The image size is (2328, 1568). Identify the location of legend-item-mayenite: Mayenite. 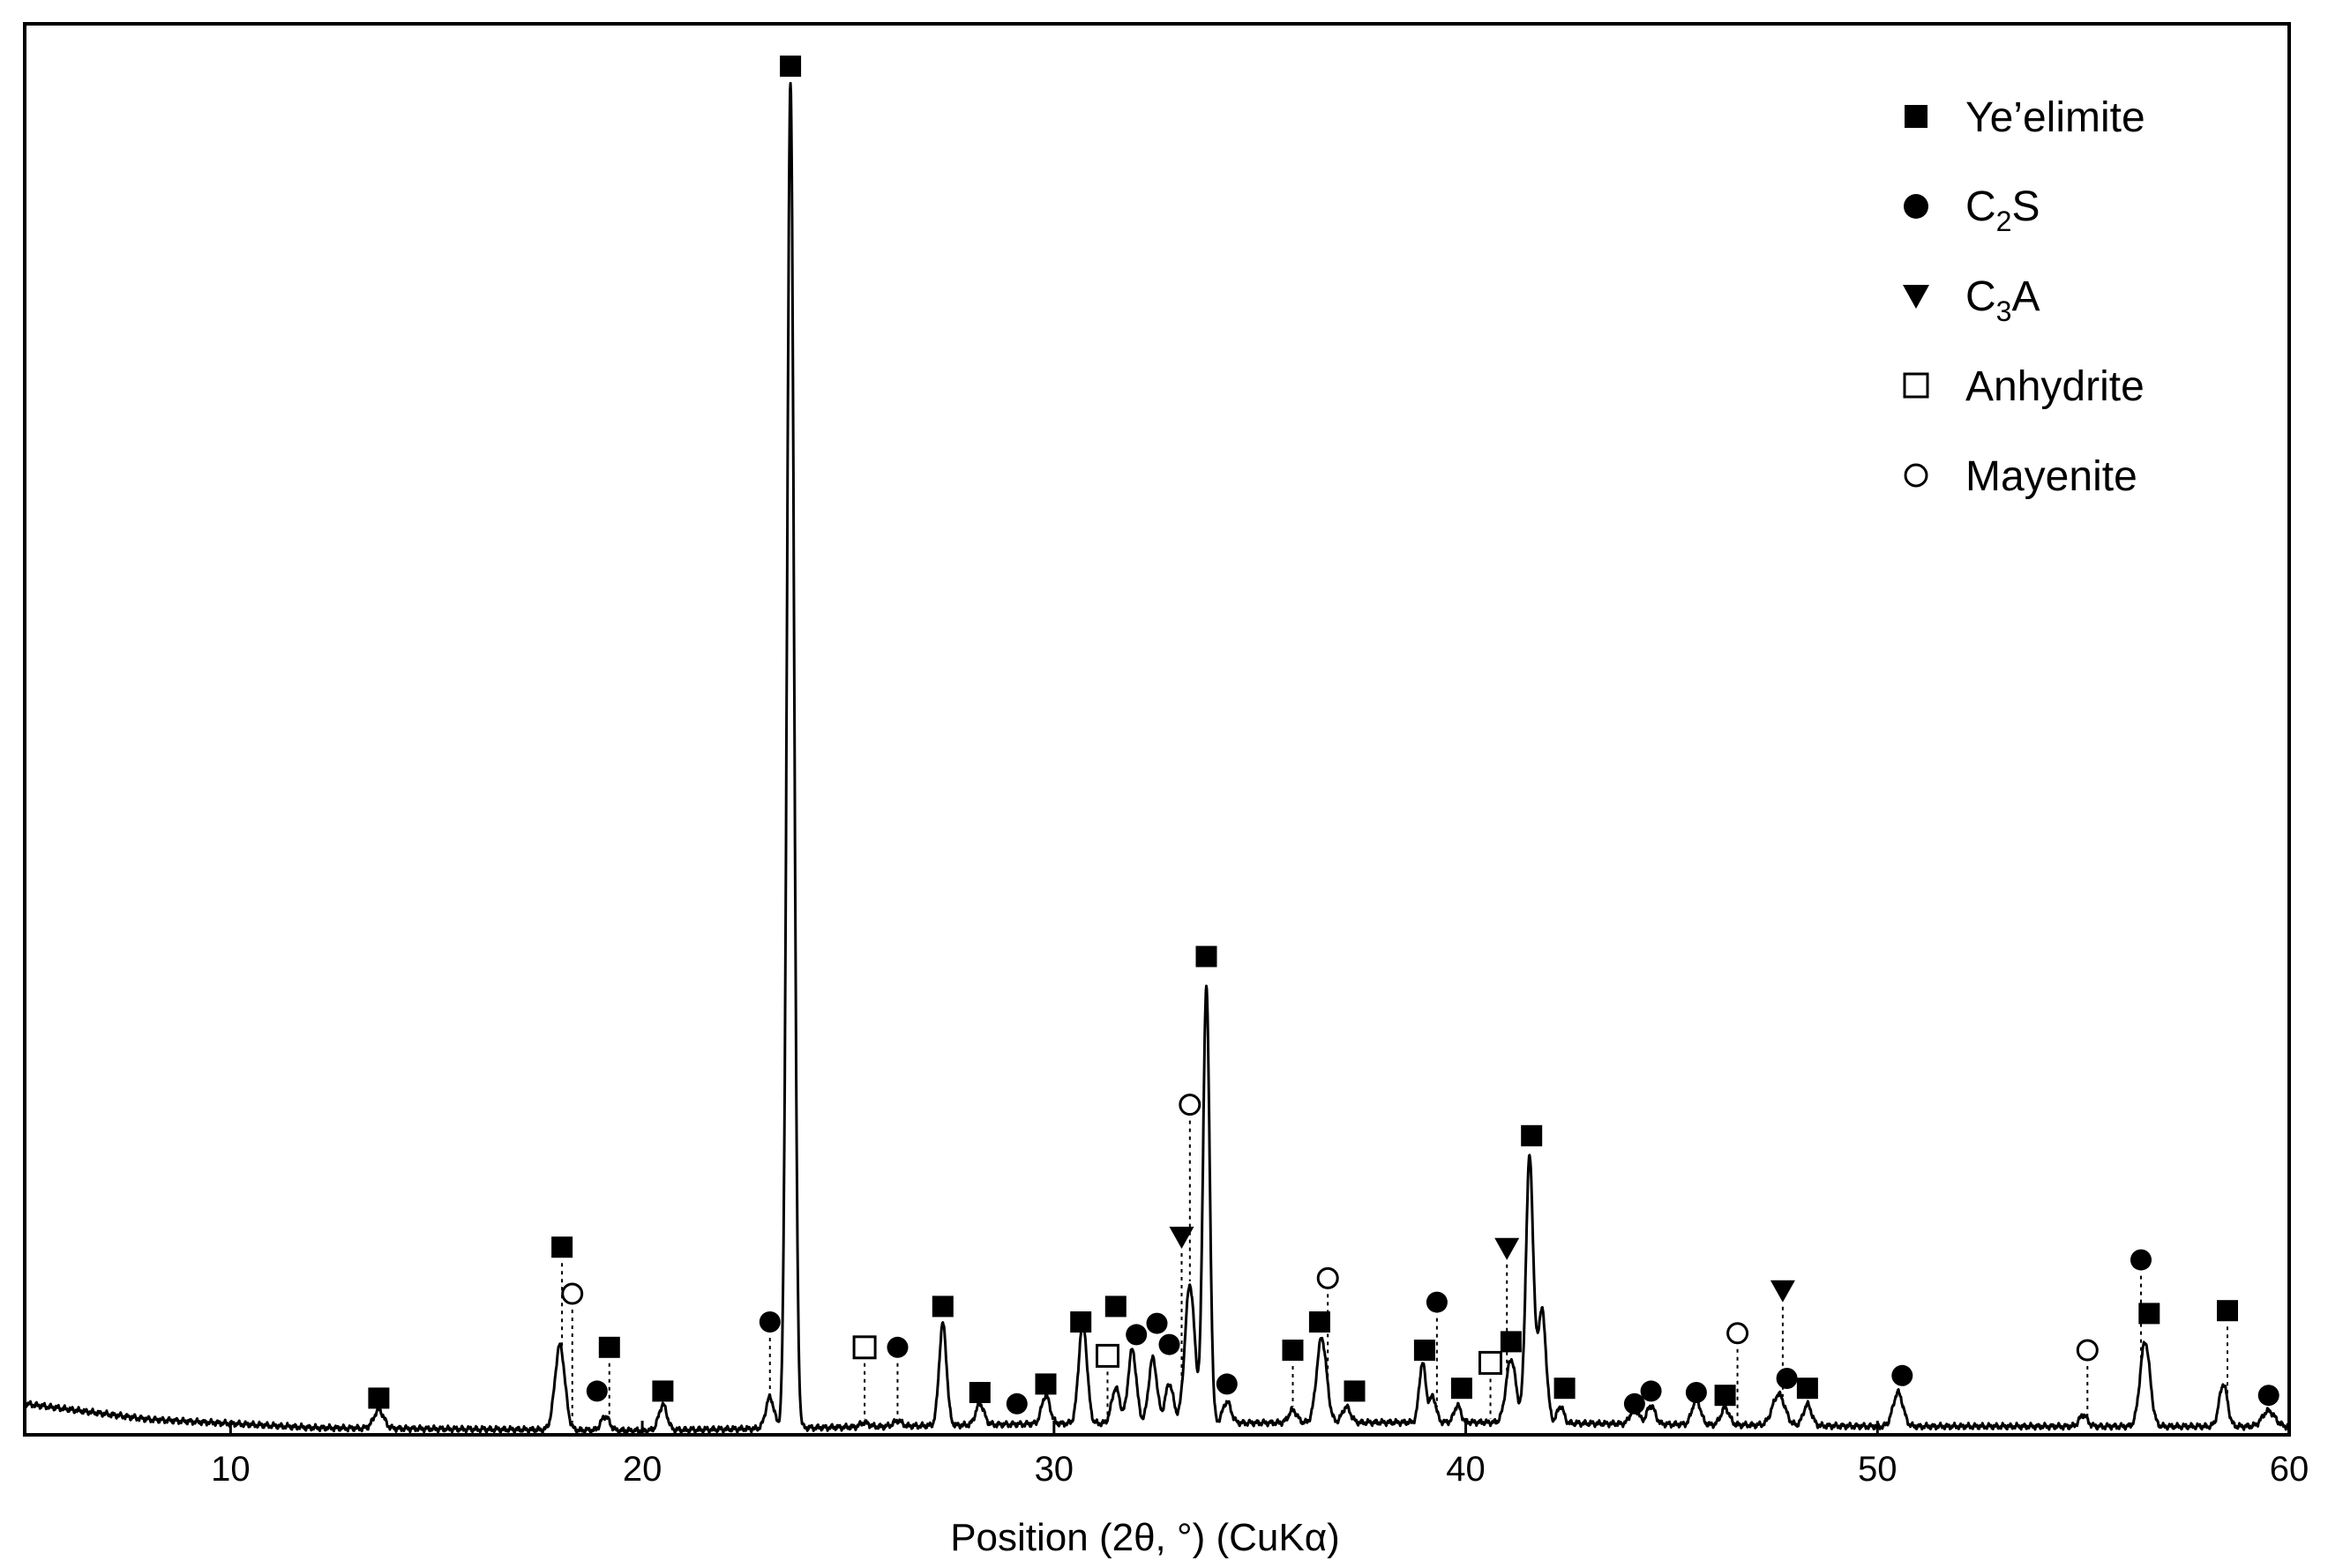
(2021, 476).